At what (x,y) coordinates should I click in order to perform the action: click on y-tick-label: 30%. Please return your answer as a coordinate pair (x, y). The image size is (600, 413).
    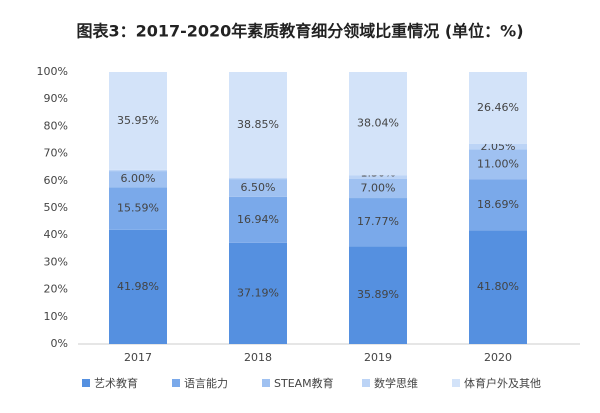
    Looking at the image, I should click on (56, 261).